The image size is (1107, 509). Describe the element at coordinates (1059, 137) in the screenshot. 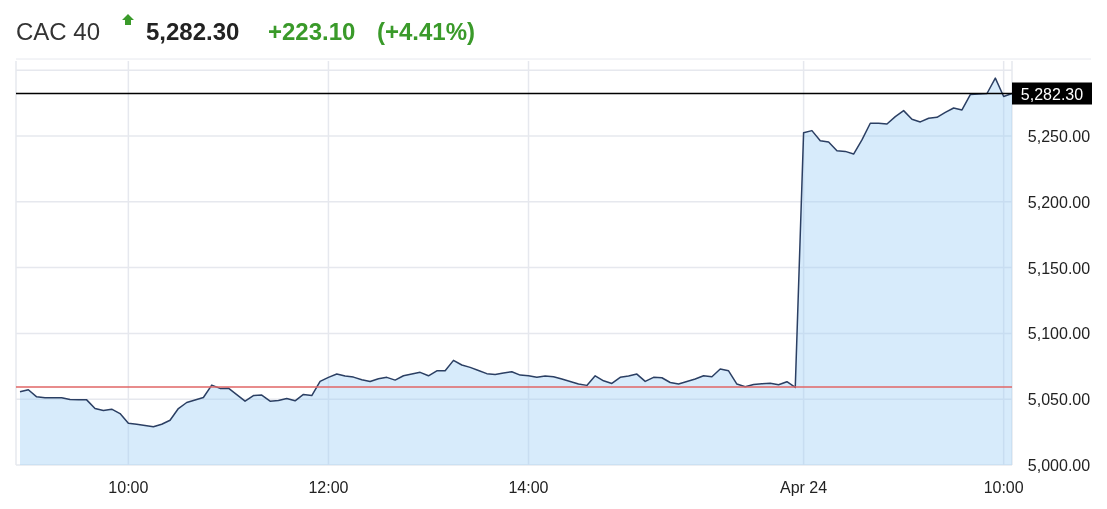

I see `y-tick-label: 5,250.00` at that location.